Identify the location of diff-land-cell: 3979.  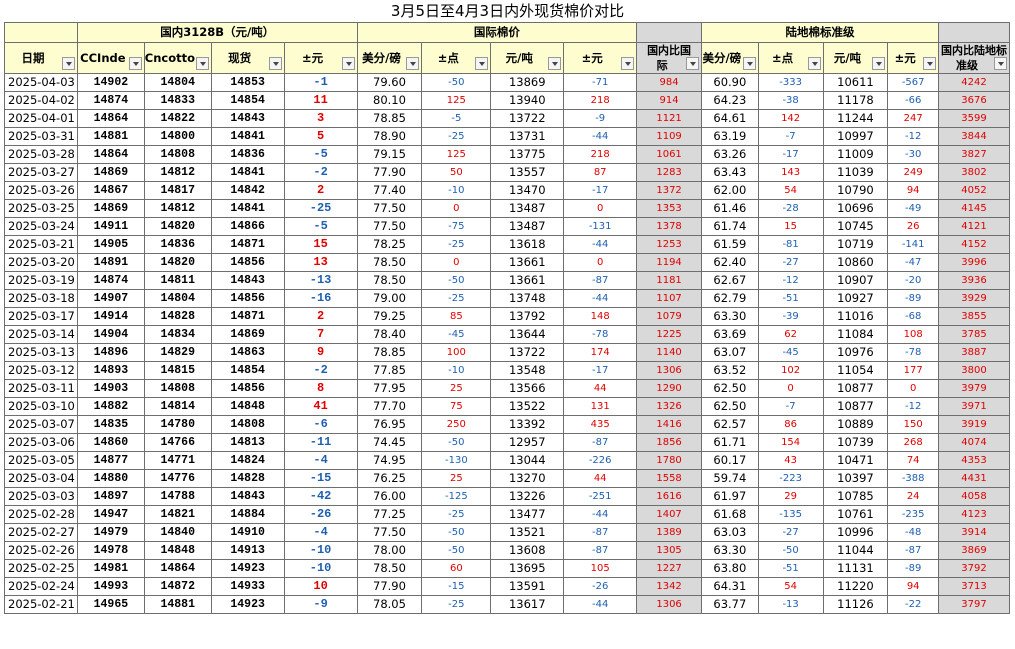
(974, 388).